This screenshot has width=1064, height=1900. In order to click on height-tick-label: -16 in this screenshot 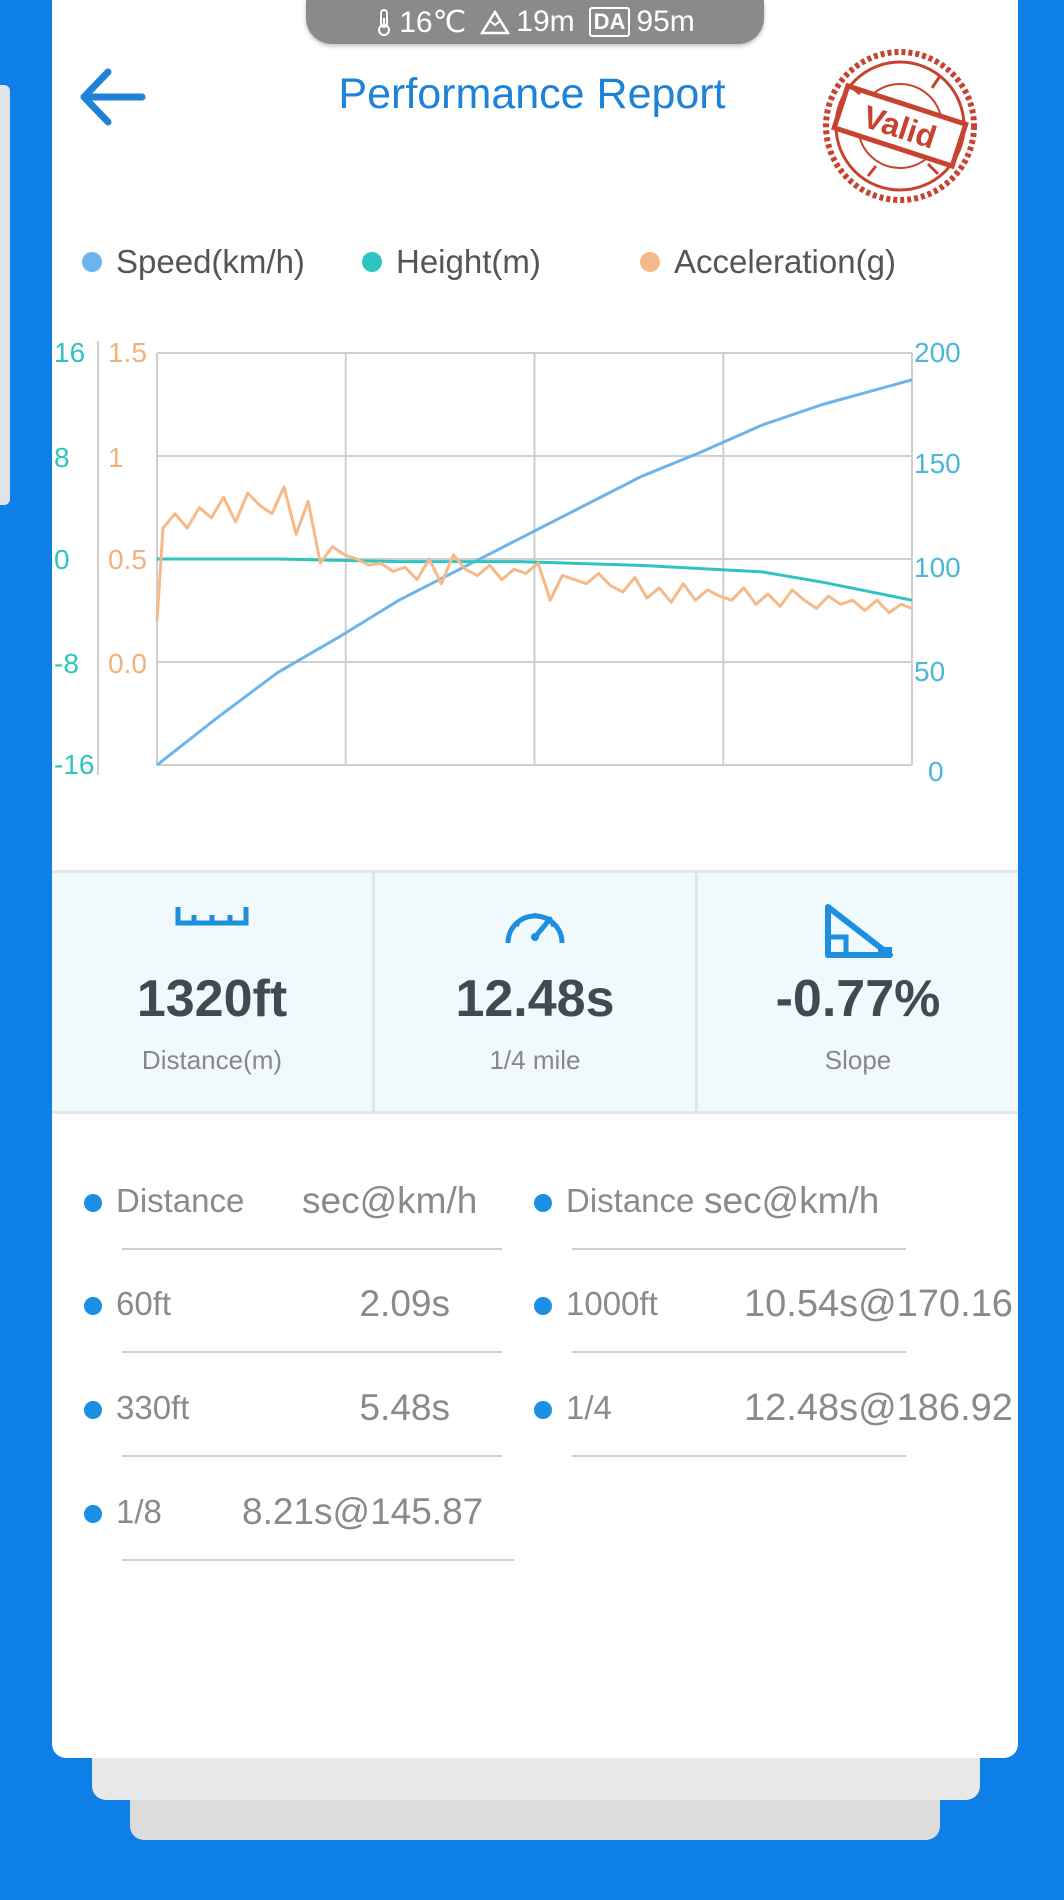, I will do `click(74, 764)`.